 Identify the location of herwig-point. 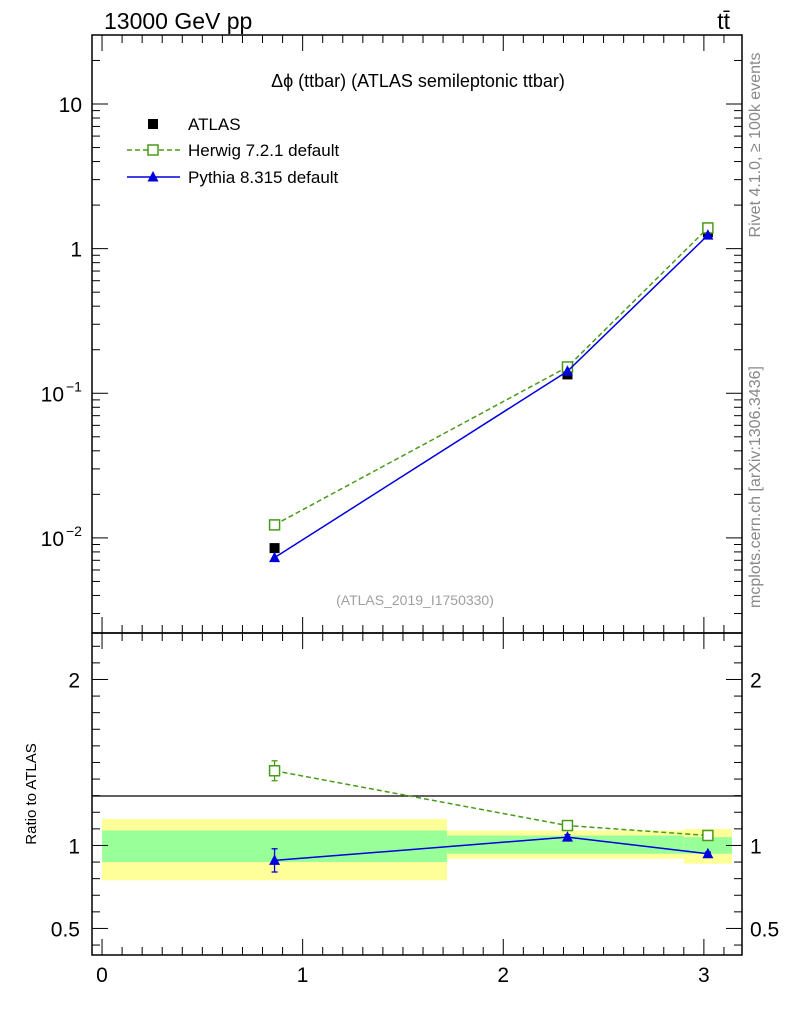
(274, 525).